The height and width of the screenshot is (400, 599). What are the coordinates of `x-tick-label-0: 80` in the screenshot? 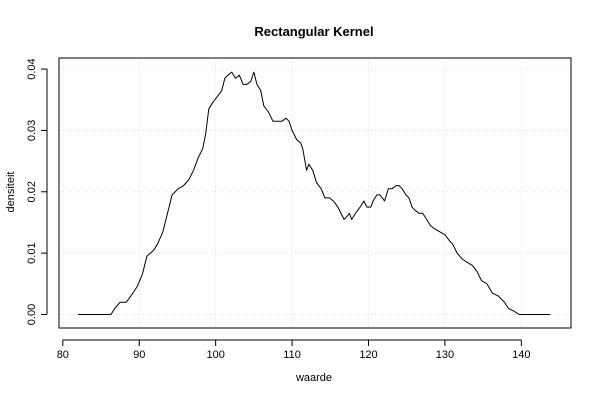 It's located at (63, 355).